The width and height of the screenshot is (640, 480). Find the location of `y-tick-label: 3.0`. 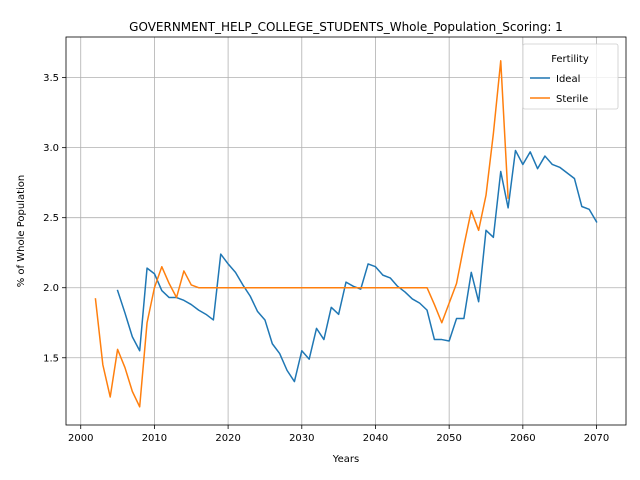

y-tick-label: 3.0 is located at coordinates (51, 148).